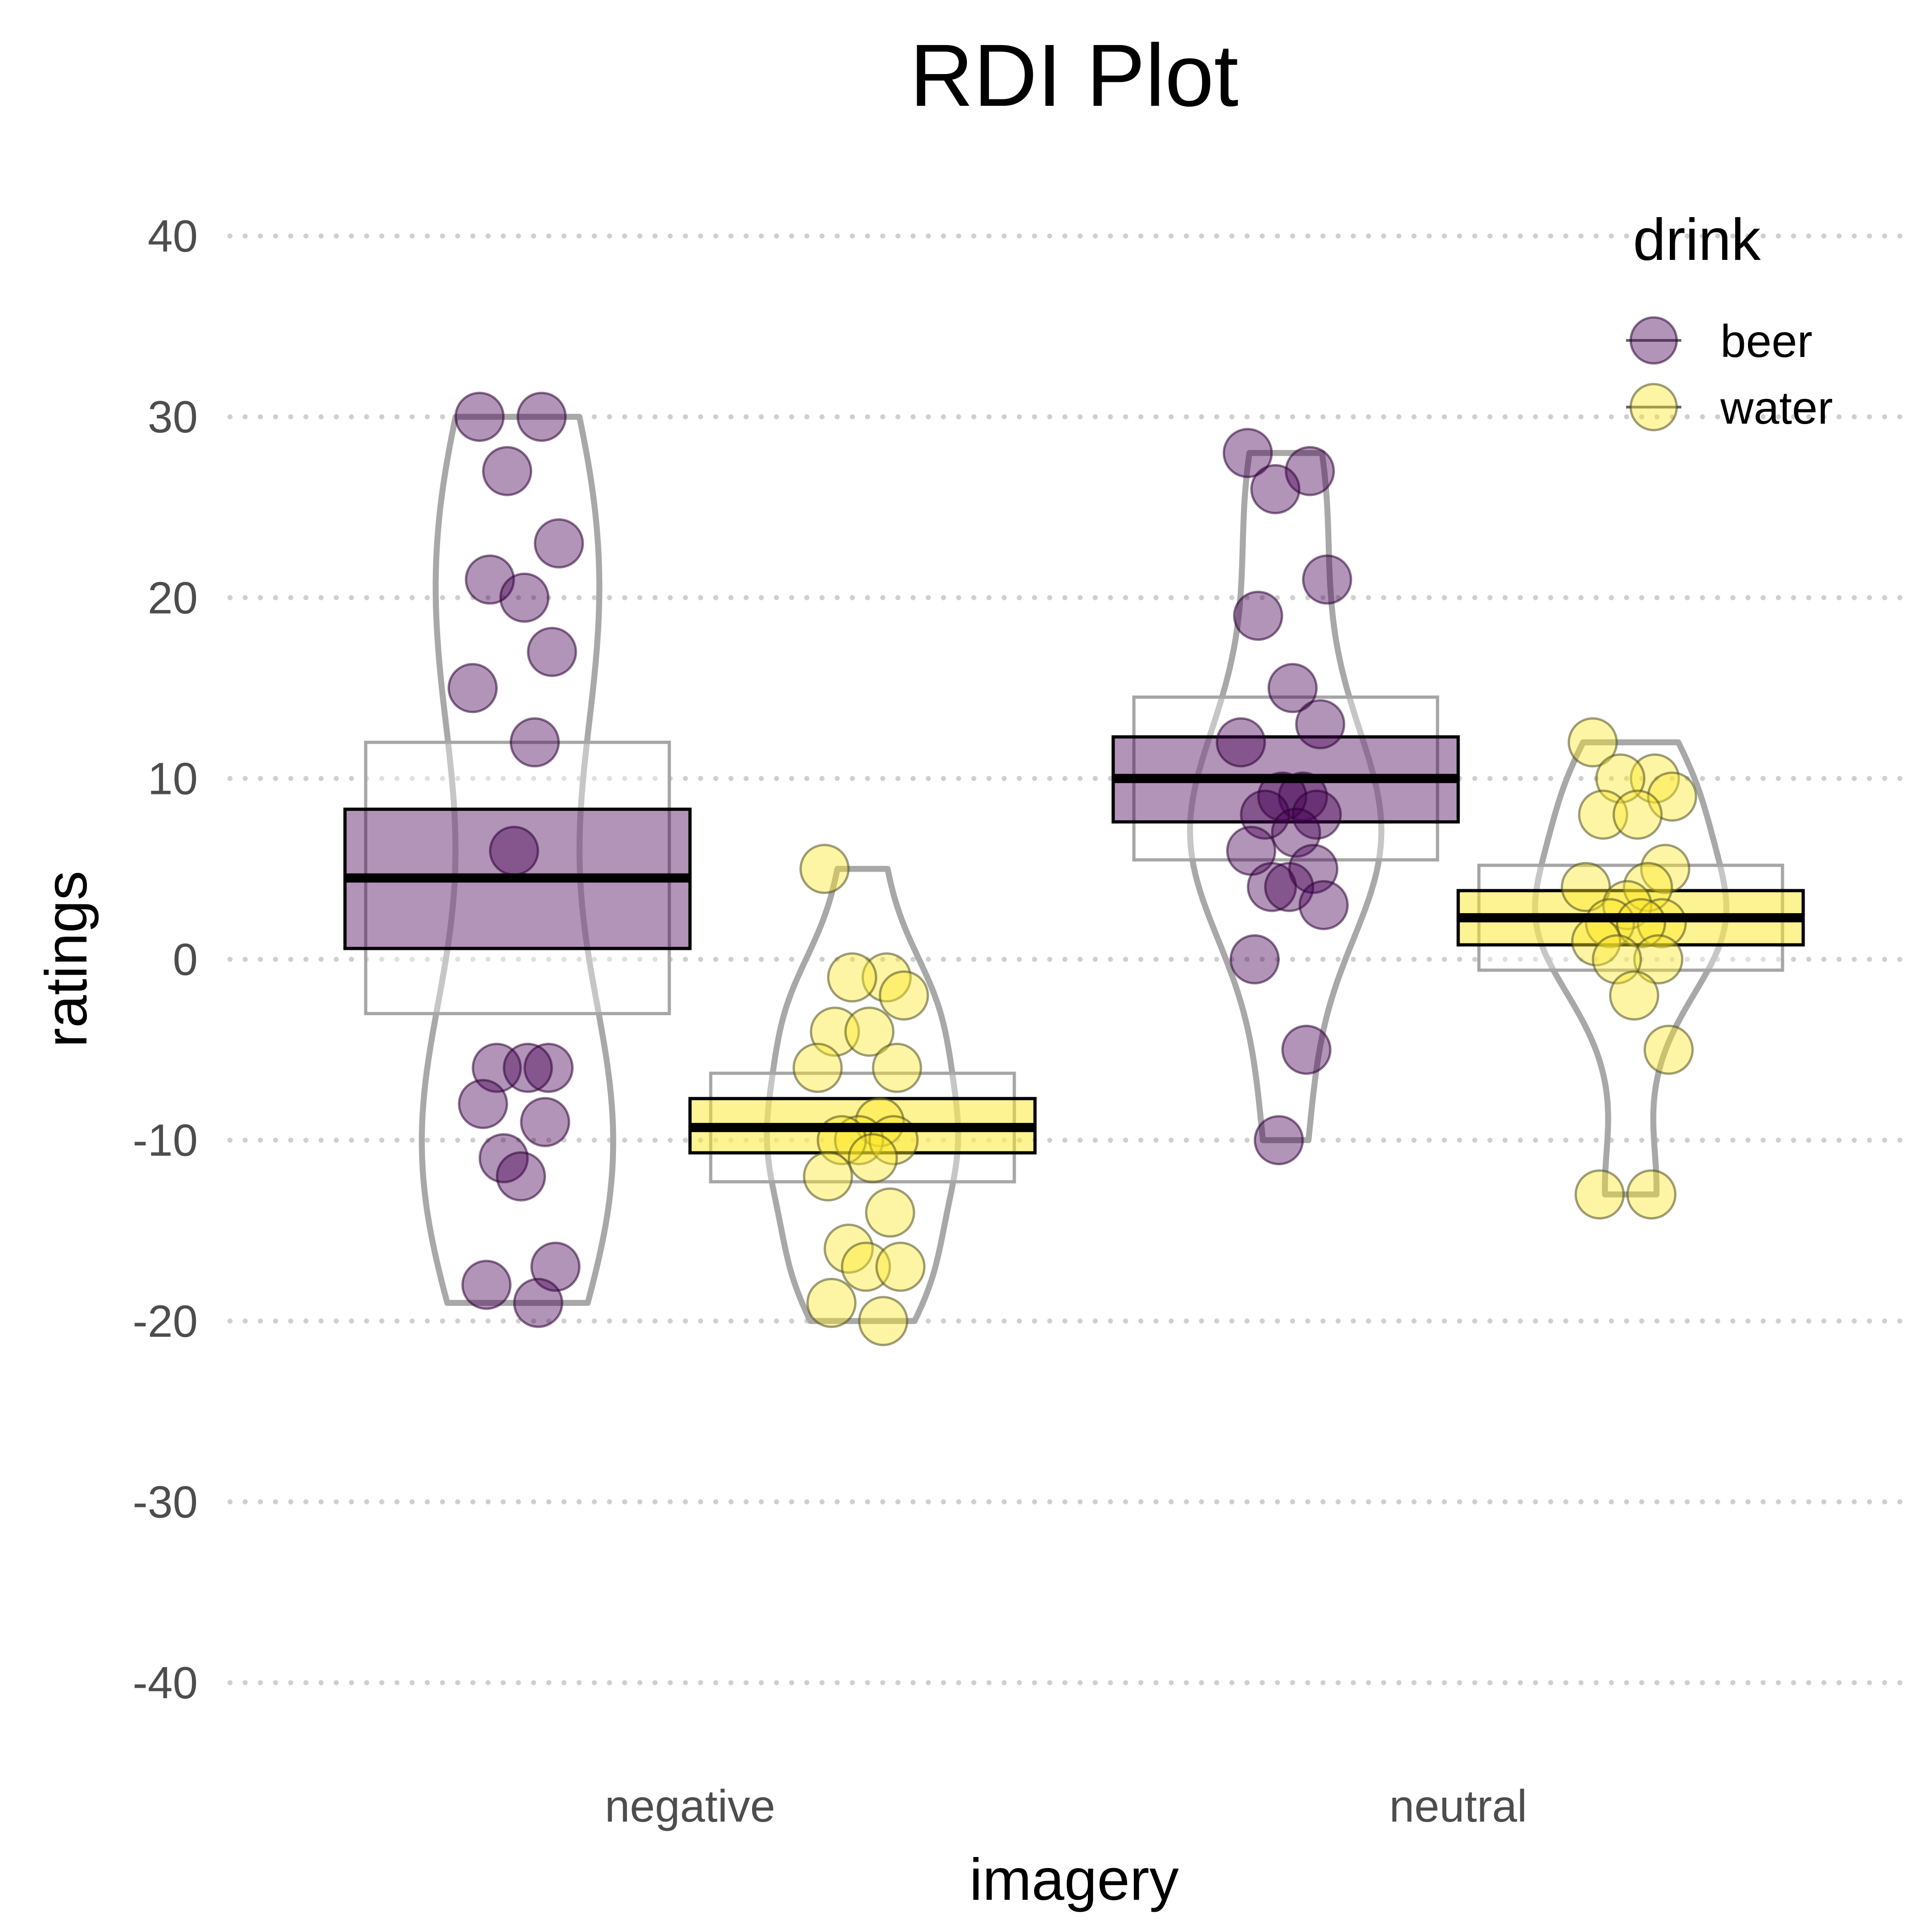 Image resolution: width=1932 pixels, height=1932 pixels. Describe the element at coordinates (1458, 1806) in the screenshot. I see `x-tick-label: neutral` at that location.